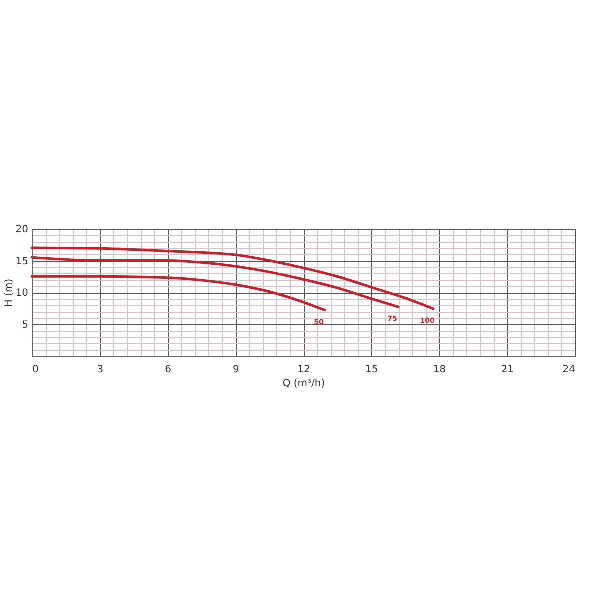 The width and height of the screenshot is (603, 603). Describe the element at coordinates (304, 384) in the screenshot. I see `x-axis-title: Q (m³/h)` at that location.